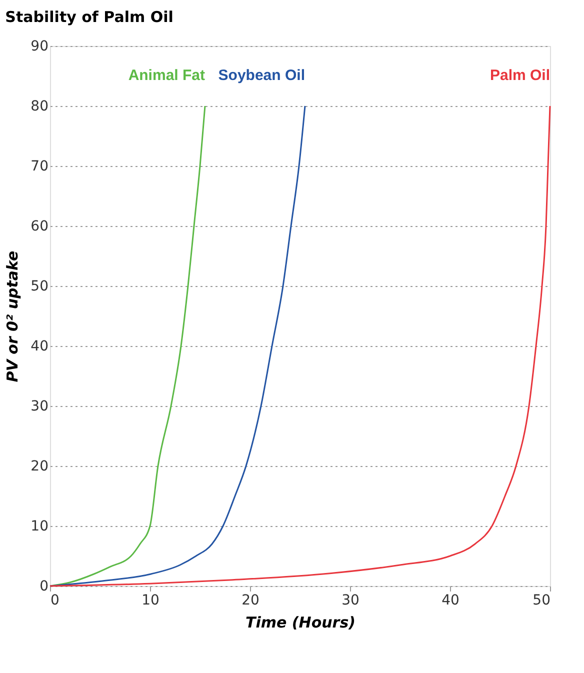 The image size is (584, 673). I want to click on y-axis-title: PV or 0² uptake, so click(13, 316).